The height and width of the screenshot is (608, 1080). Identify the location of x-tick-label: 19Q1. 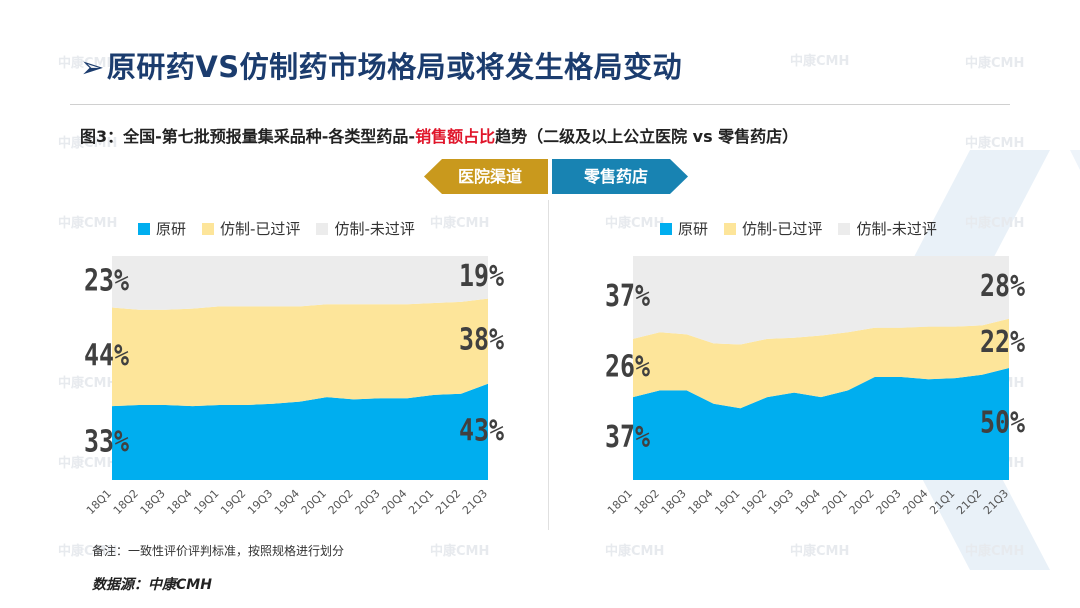
(727, 502).